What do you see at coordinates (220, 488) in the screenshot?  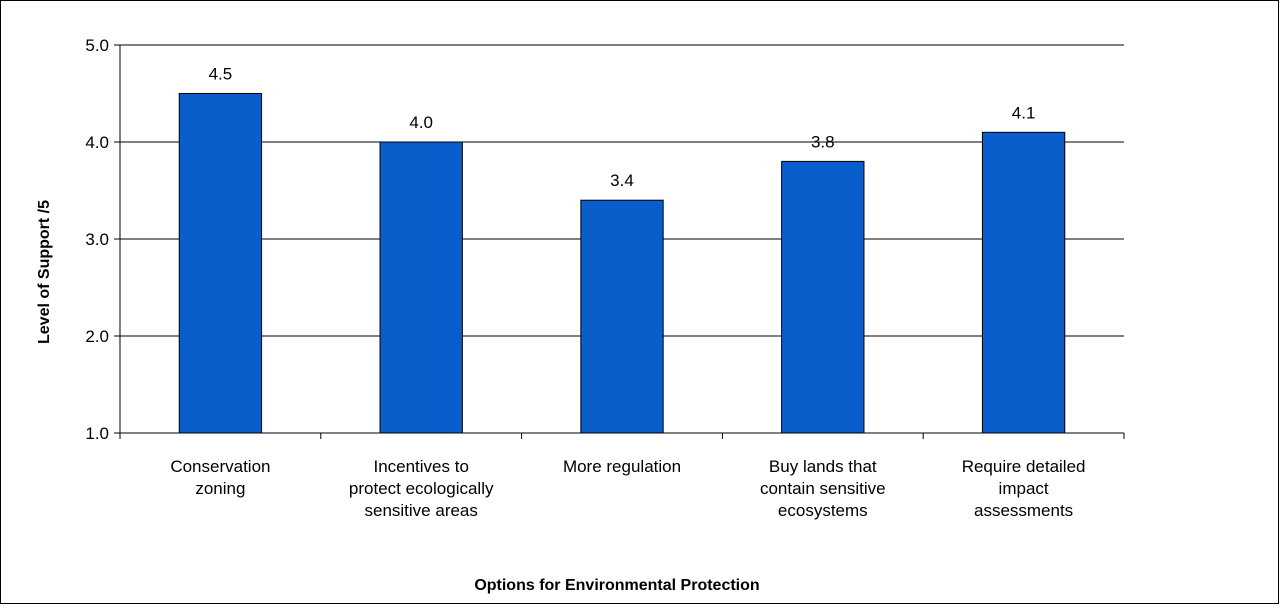 I see `category-label: zoning` at bounding box center [220, 488].